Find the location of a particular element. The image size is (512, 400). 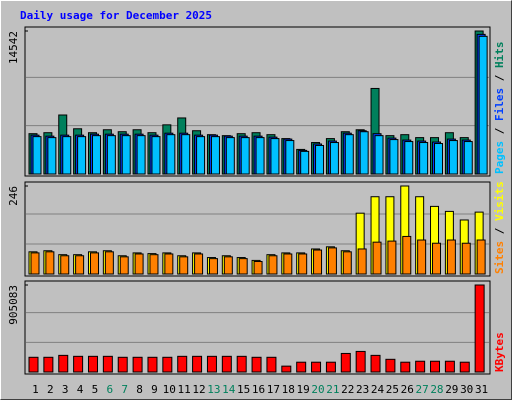

legend-entry: Visits is located at coordinates (499, 201).